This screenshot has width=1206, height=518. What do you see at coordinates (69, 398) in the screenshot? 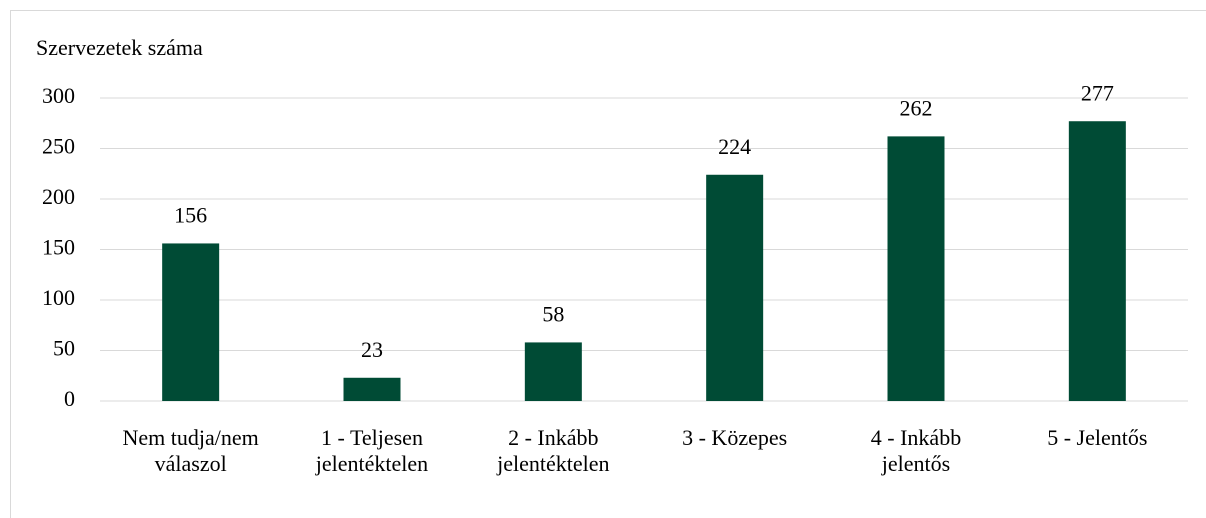
I see `y-tick-label: 0` at bounding box center [69, 398].